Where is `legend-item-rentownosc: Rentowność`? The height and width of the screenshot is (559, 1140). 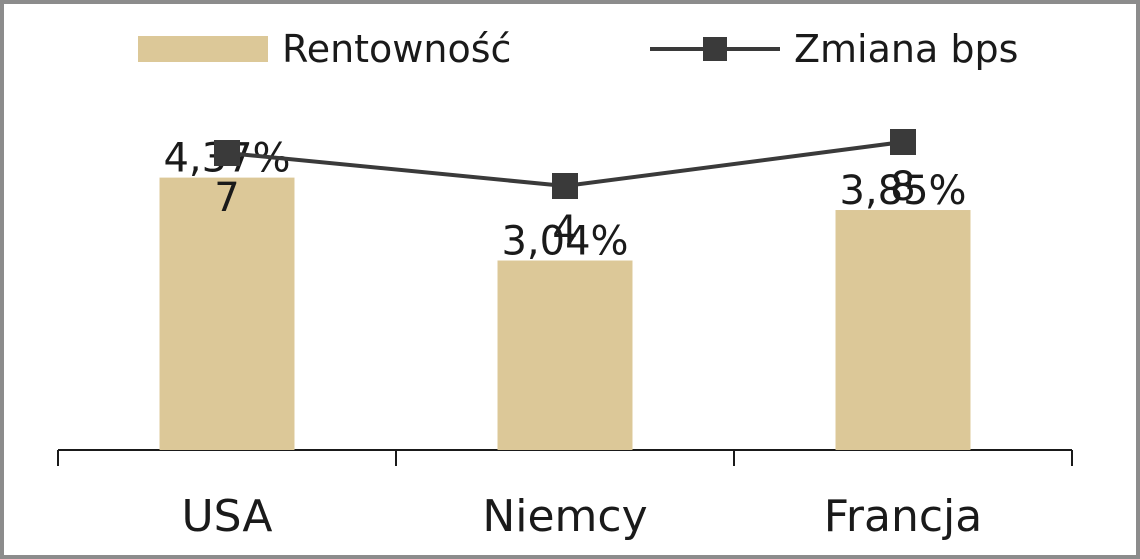 legend-item-rentownosc: Rentowność is located at coordinates (324, 49).